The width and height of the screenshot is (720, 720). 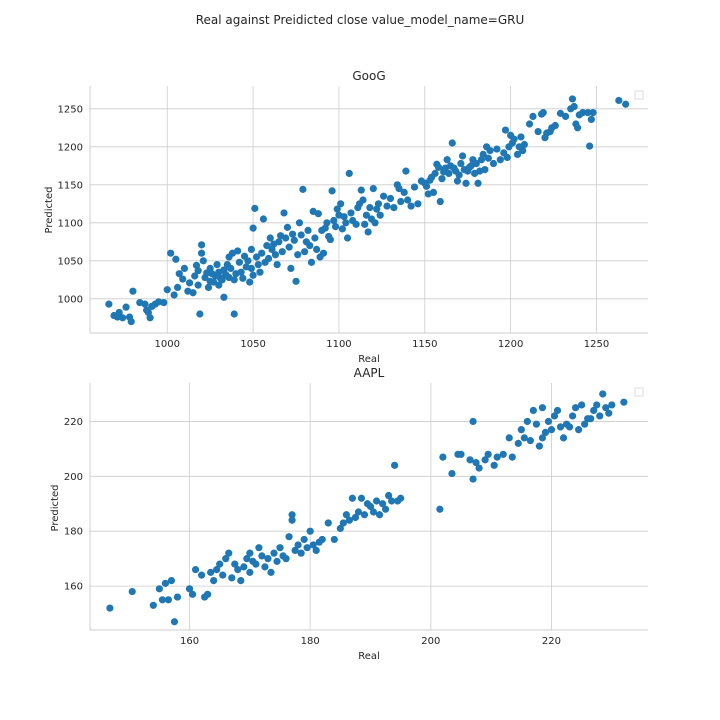 I want to click on y-tick-label: 1150, so click(x=70, y=185).